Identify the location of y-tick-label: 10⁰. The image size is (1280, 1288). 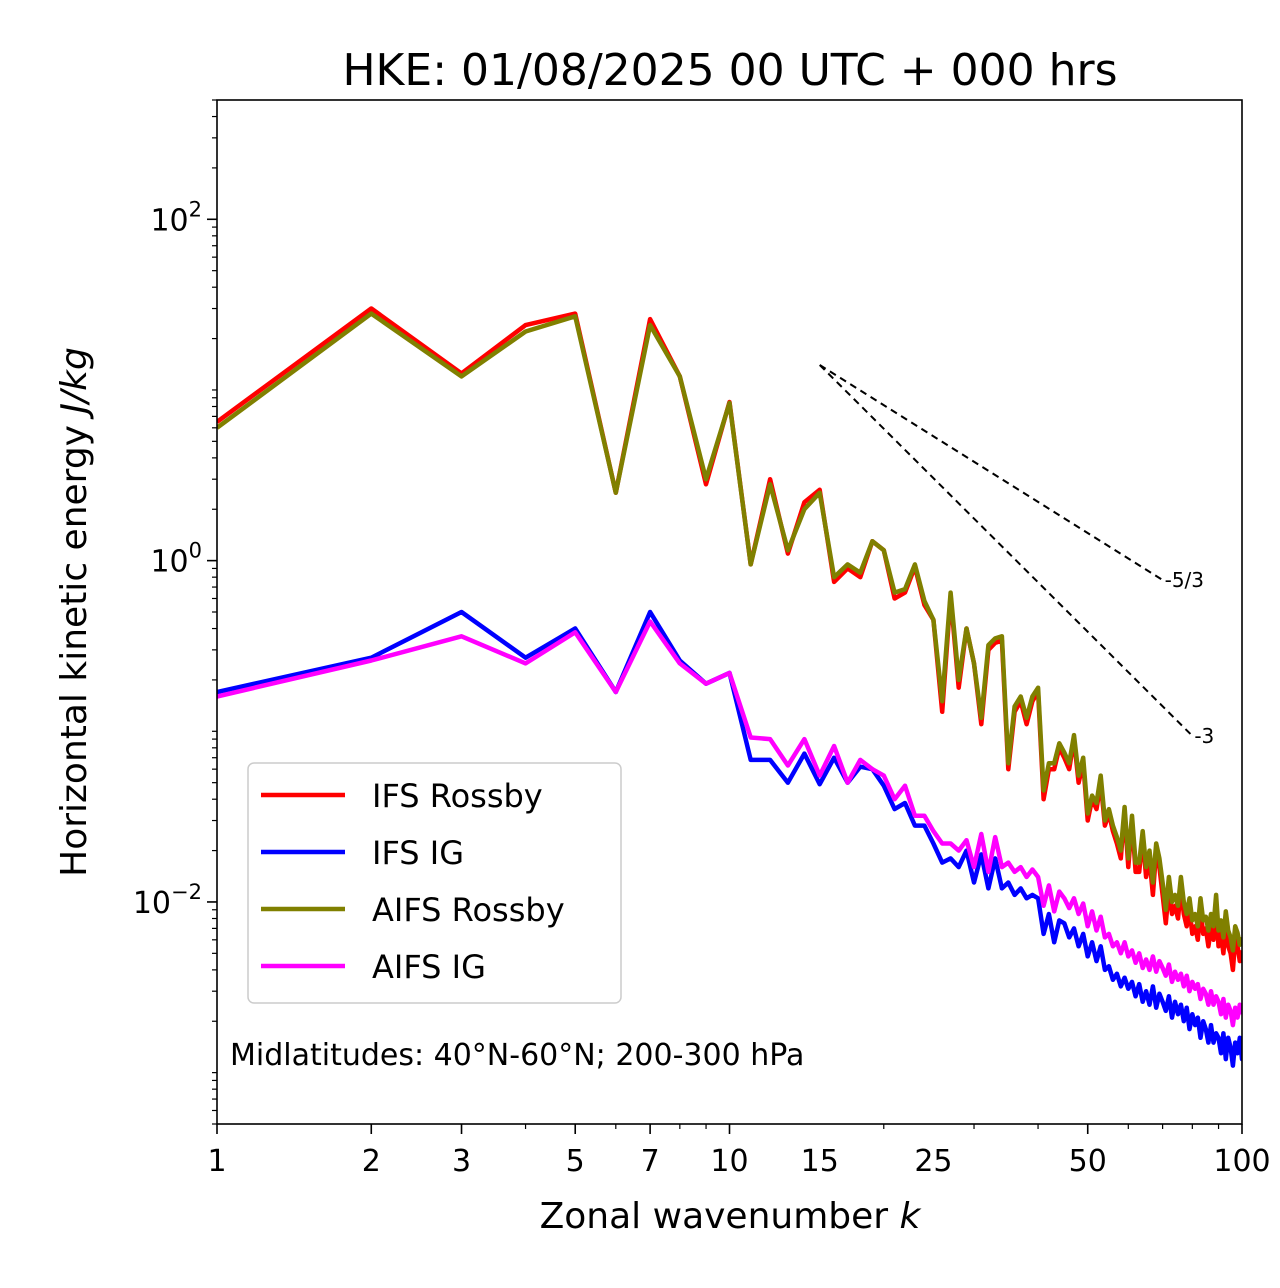
(176, 559).